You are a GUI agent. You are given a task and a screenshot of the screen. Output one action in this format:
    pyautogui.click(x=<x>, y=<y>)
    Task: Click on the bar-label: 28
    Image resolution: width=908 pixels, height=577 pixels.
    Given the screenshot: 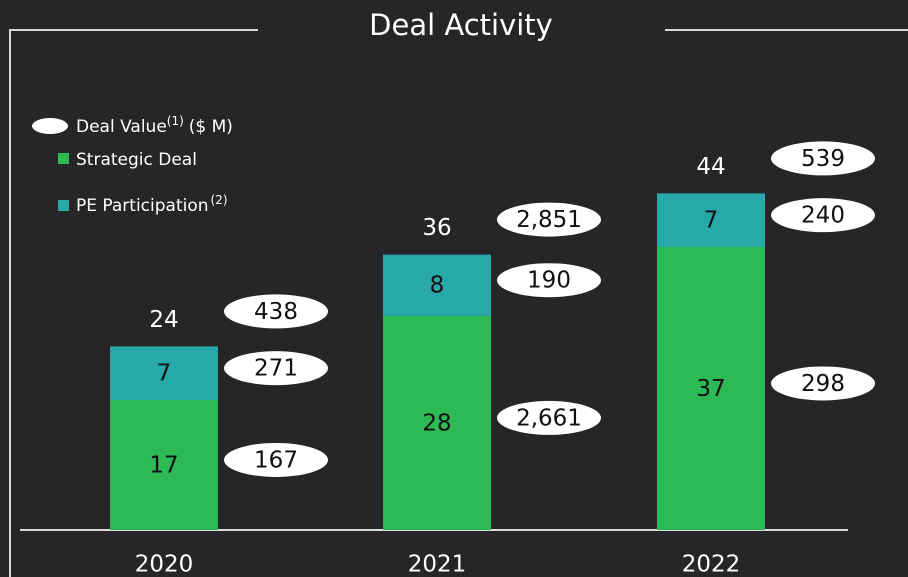 What is the action you would take?
    pyautogui.click(x=436, y=423)
    